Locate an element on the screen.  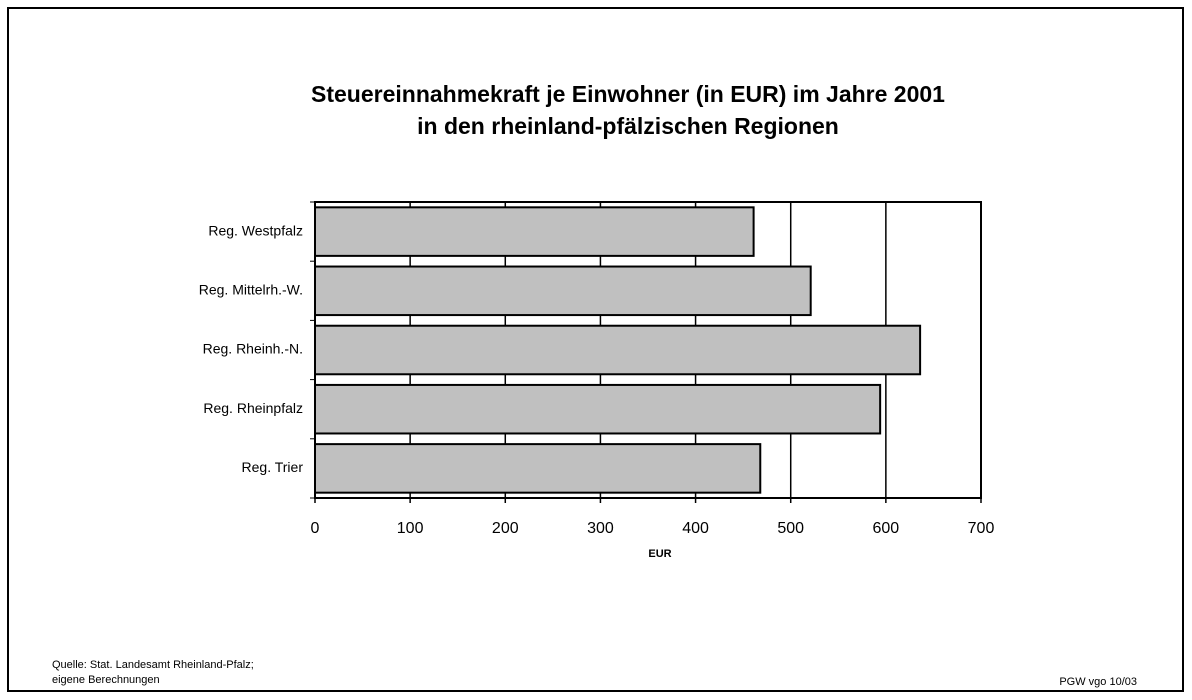
source: eigene Berechnungen is located at coordinates (106, 680).